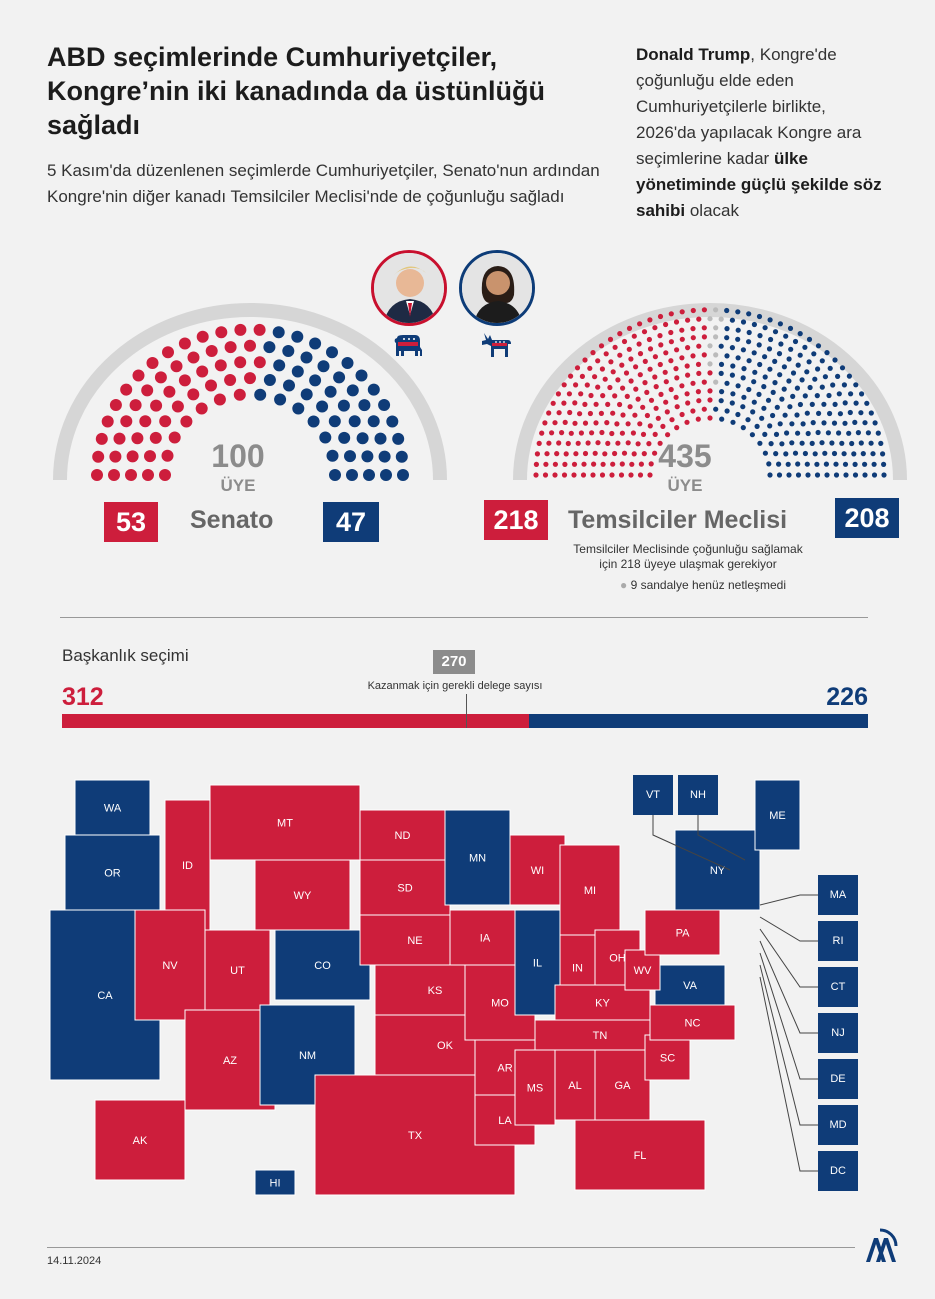 The width and height of the screenshot is (935, 1299). Describe the element at coordinates (777, 816) in the screenshot. I see `state-label: ME` at that location.